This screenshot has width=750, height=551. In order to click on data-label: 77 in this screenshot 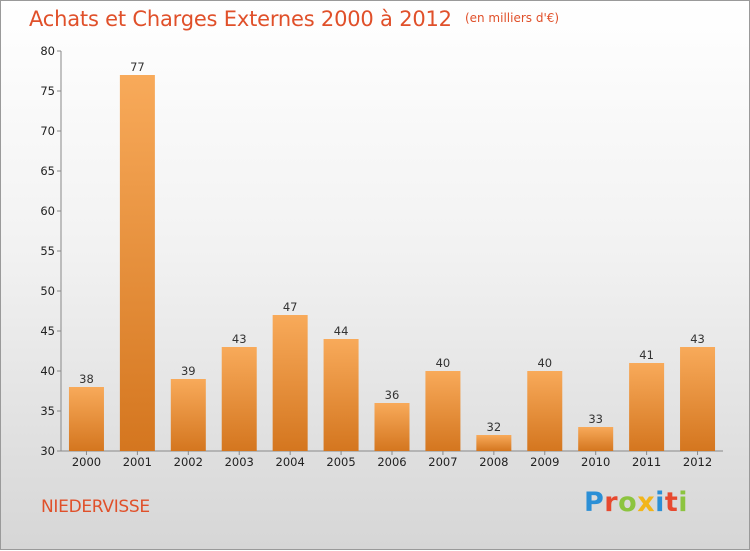, I will do `click(137, 67)`.